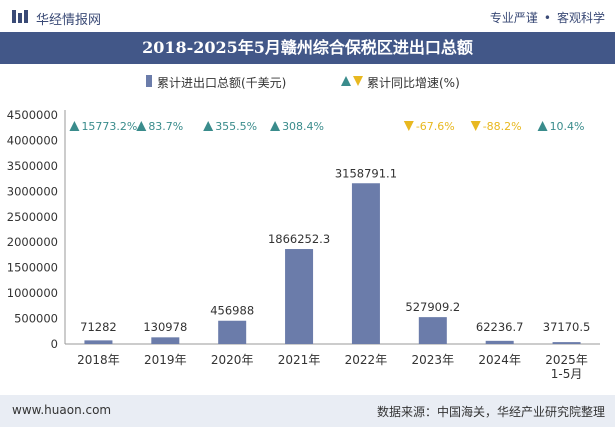 The width and height of the screenshot is (615, 427). What do you see at coordinates (165, 327) in the screenshot?
I see `bar-value-label: 130978` at bounding box center [165, 327].